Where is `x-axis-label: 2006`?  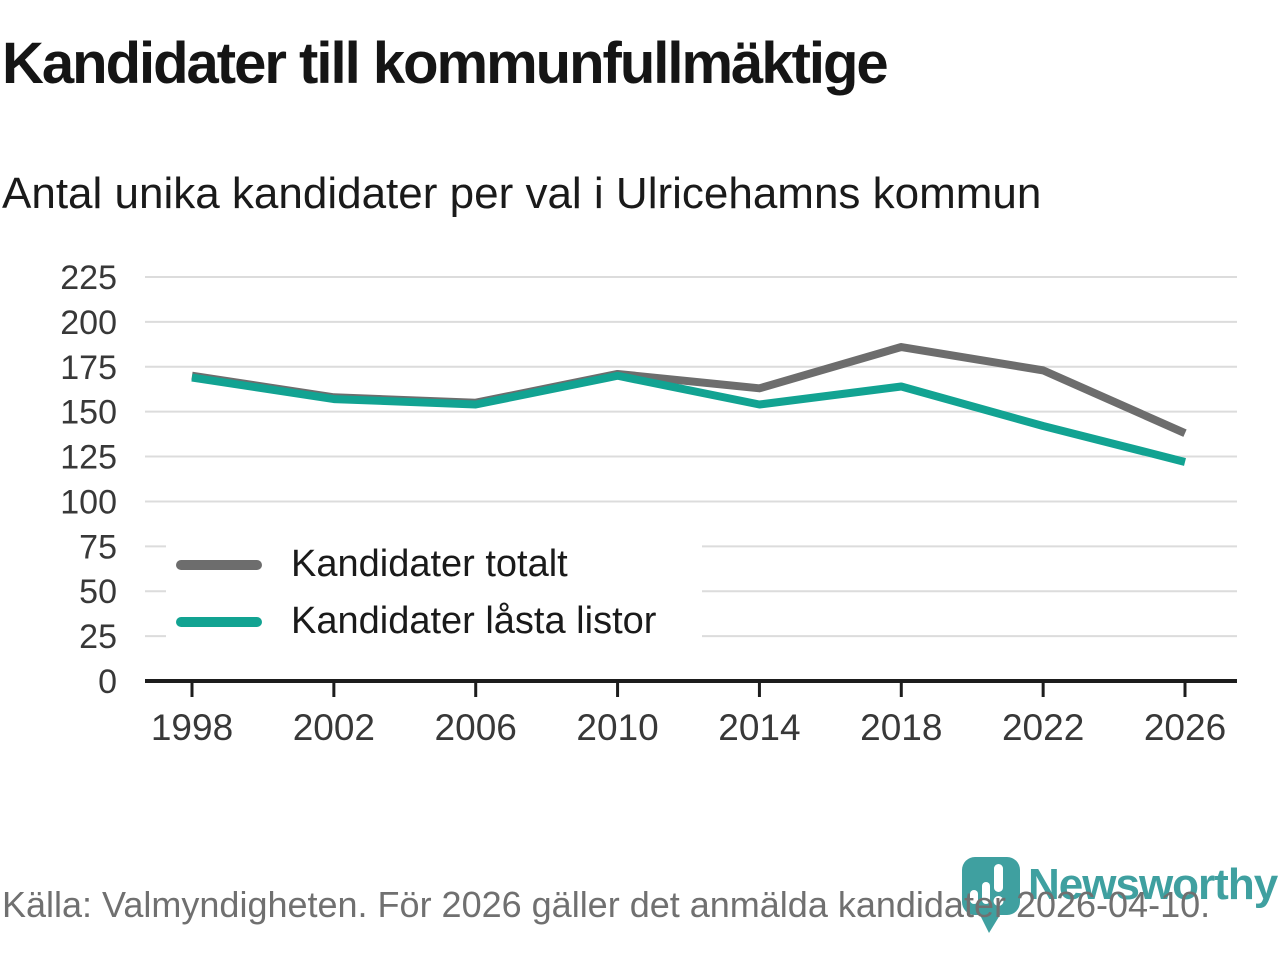
x-axis-label: 2006 is located at coordinates (476, 727).